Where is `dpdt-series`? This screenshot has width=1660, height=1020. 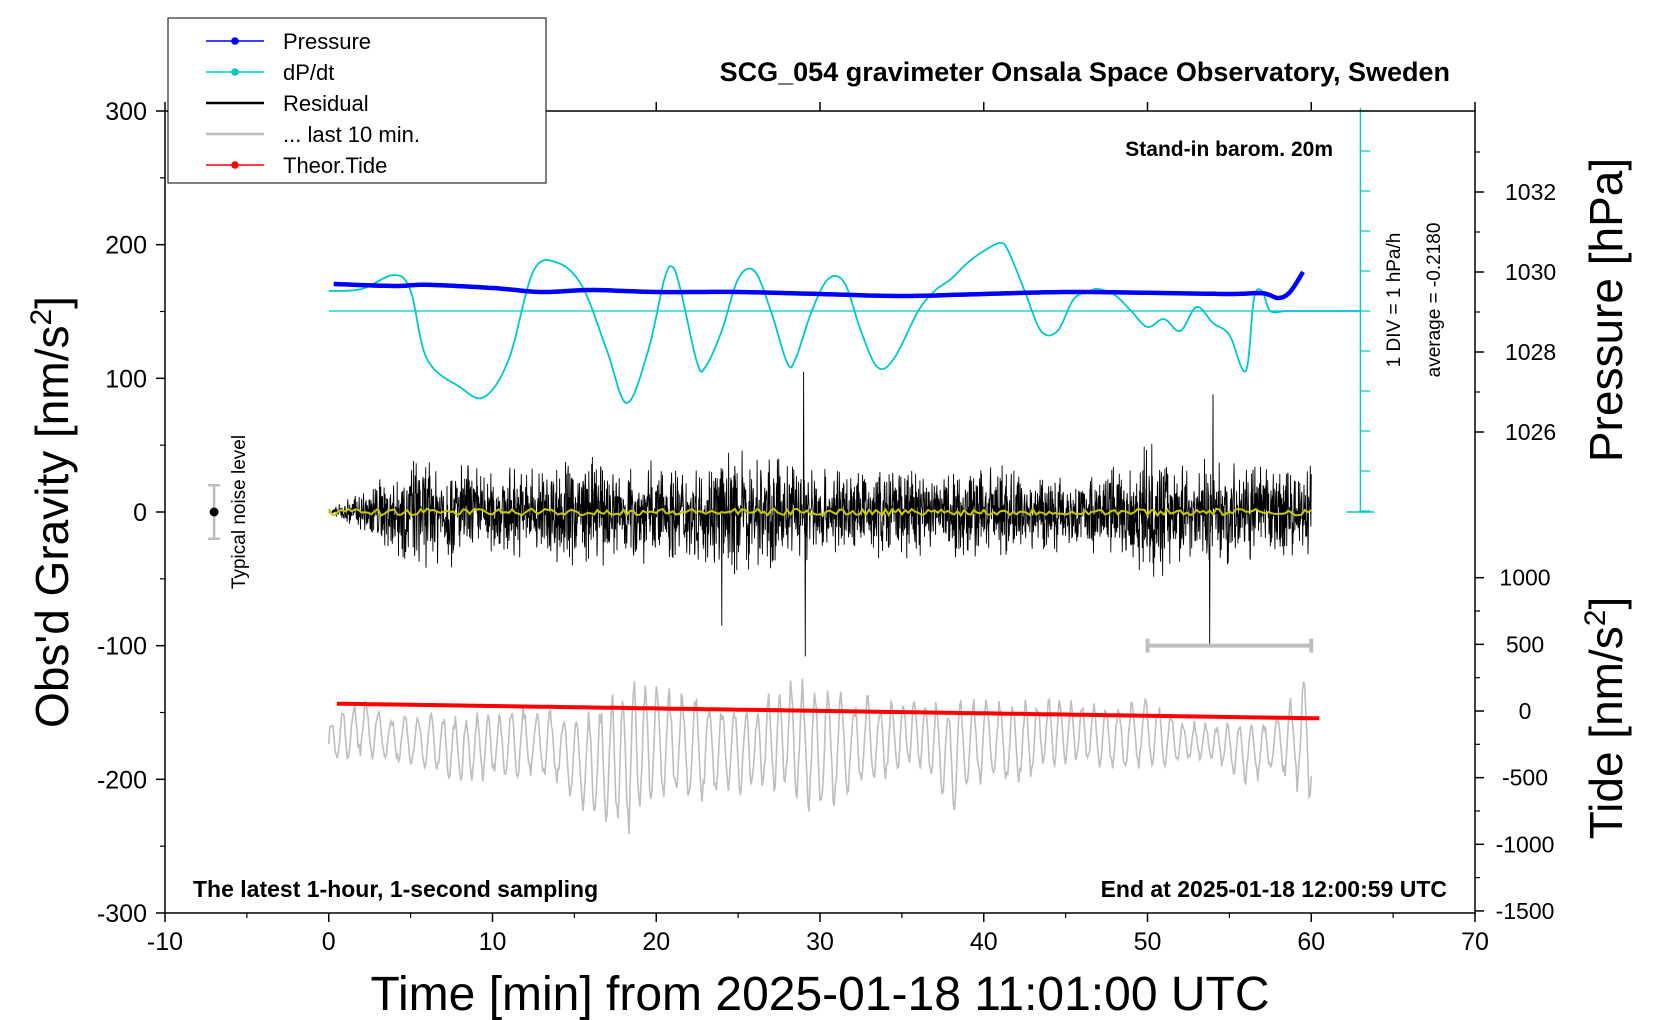
dpdt-series is located at coordinates (844, 323).